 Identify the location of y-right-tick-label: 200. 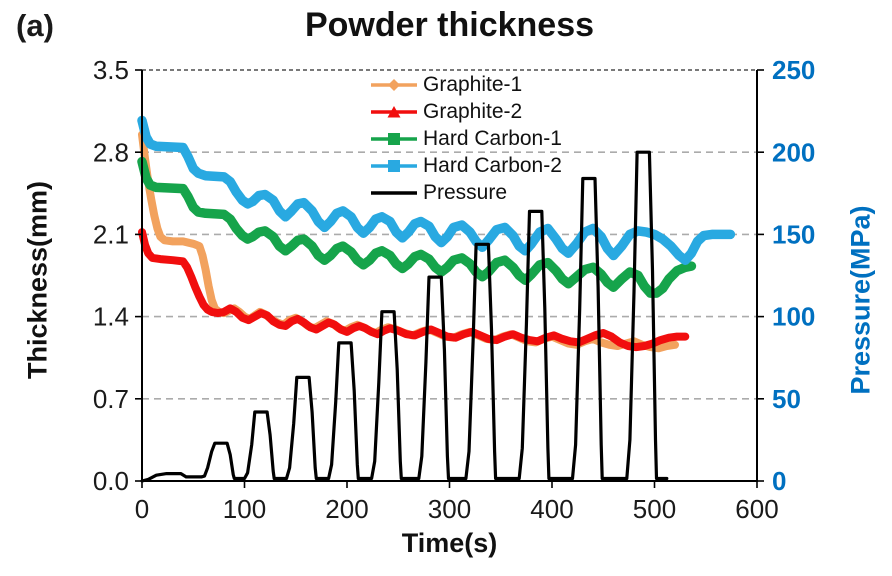
(793, 152).